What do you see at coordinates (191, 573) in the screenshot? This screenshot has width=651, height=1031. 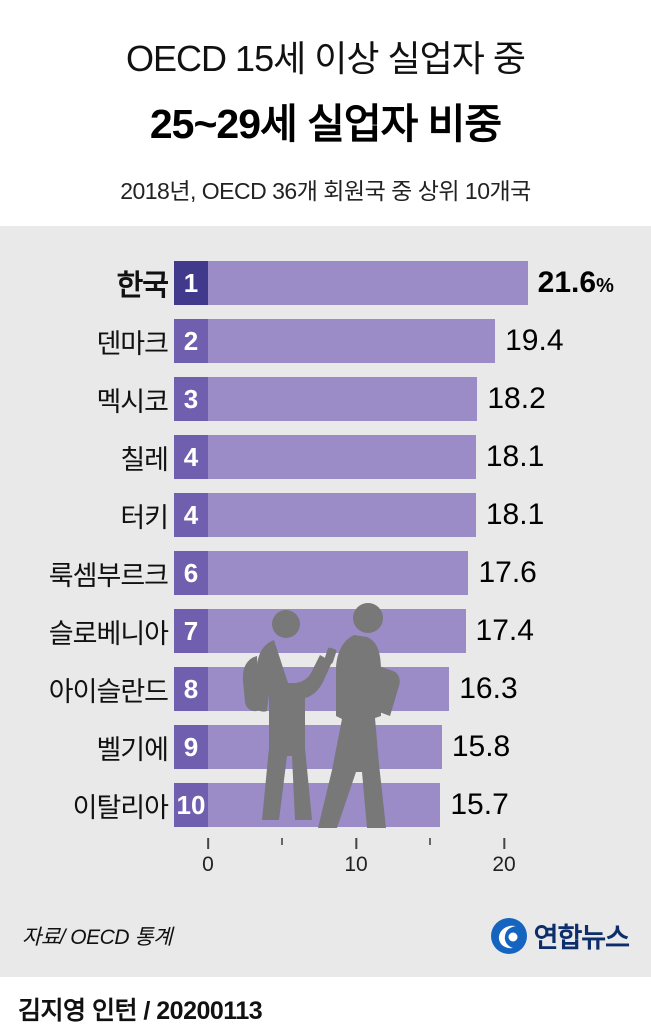 I see `rank-badge: 6` at bounding box center [191, 573].